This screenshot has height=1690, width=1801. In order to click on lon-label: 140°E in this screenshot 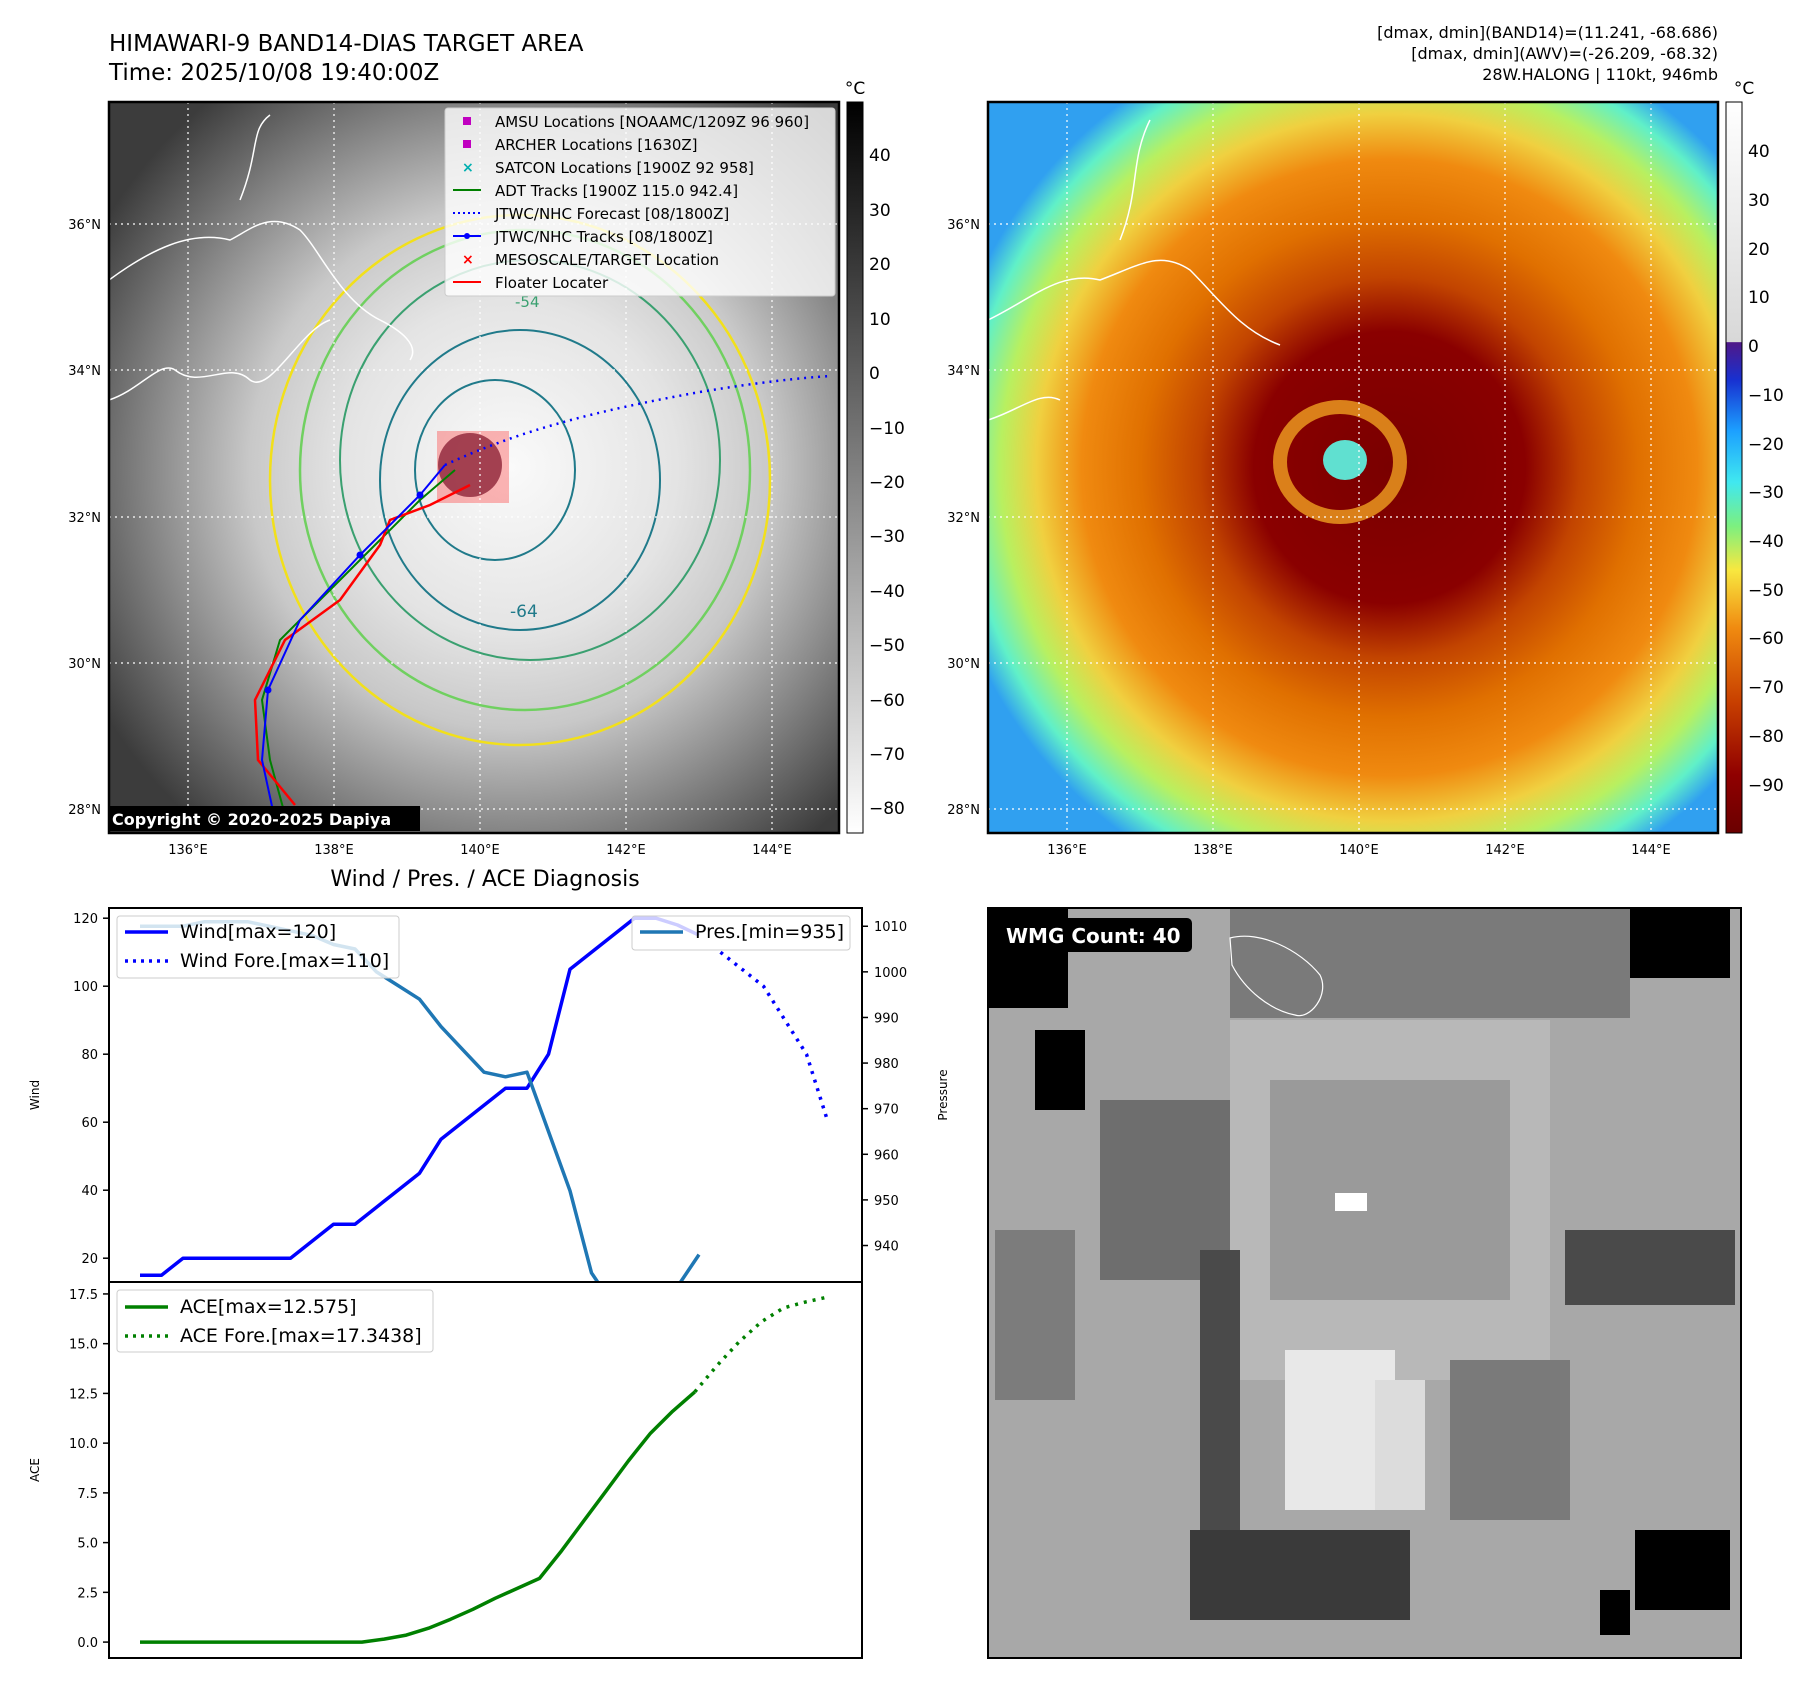, I will do `click(480, 850)`.